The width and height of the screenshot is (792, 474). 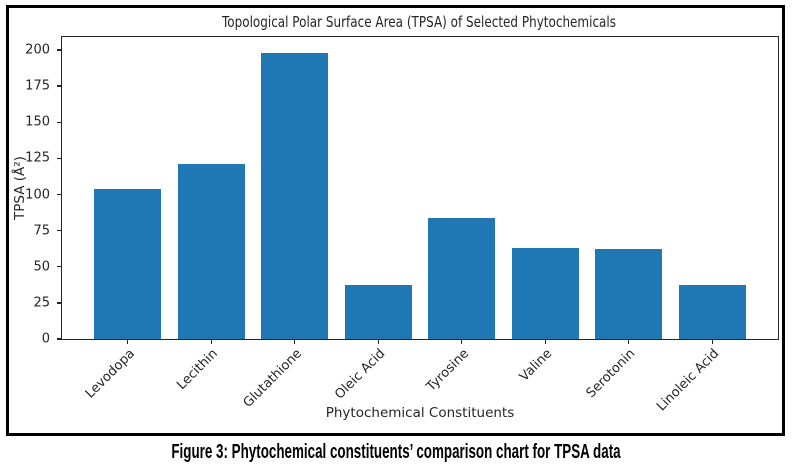 What do you see at coordinates (713, 188) in the screenshot?
I see `bar-slot-linoleic-acid` at bounding box center [713, 188].